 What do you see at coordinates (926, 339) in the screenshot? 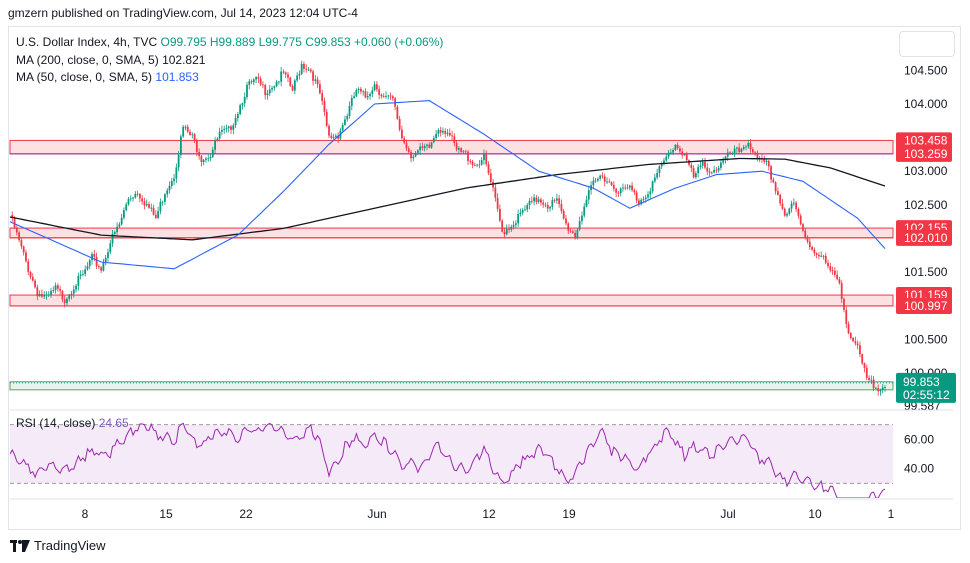
I see `price-tick-label: 100.500` at bounding box center [926, 339].